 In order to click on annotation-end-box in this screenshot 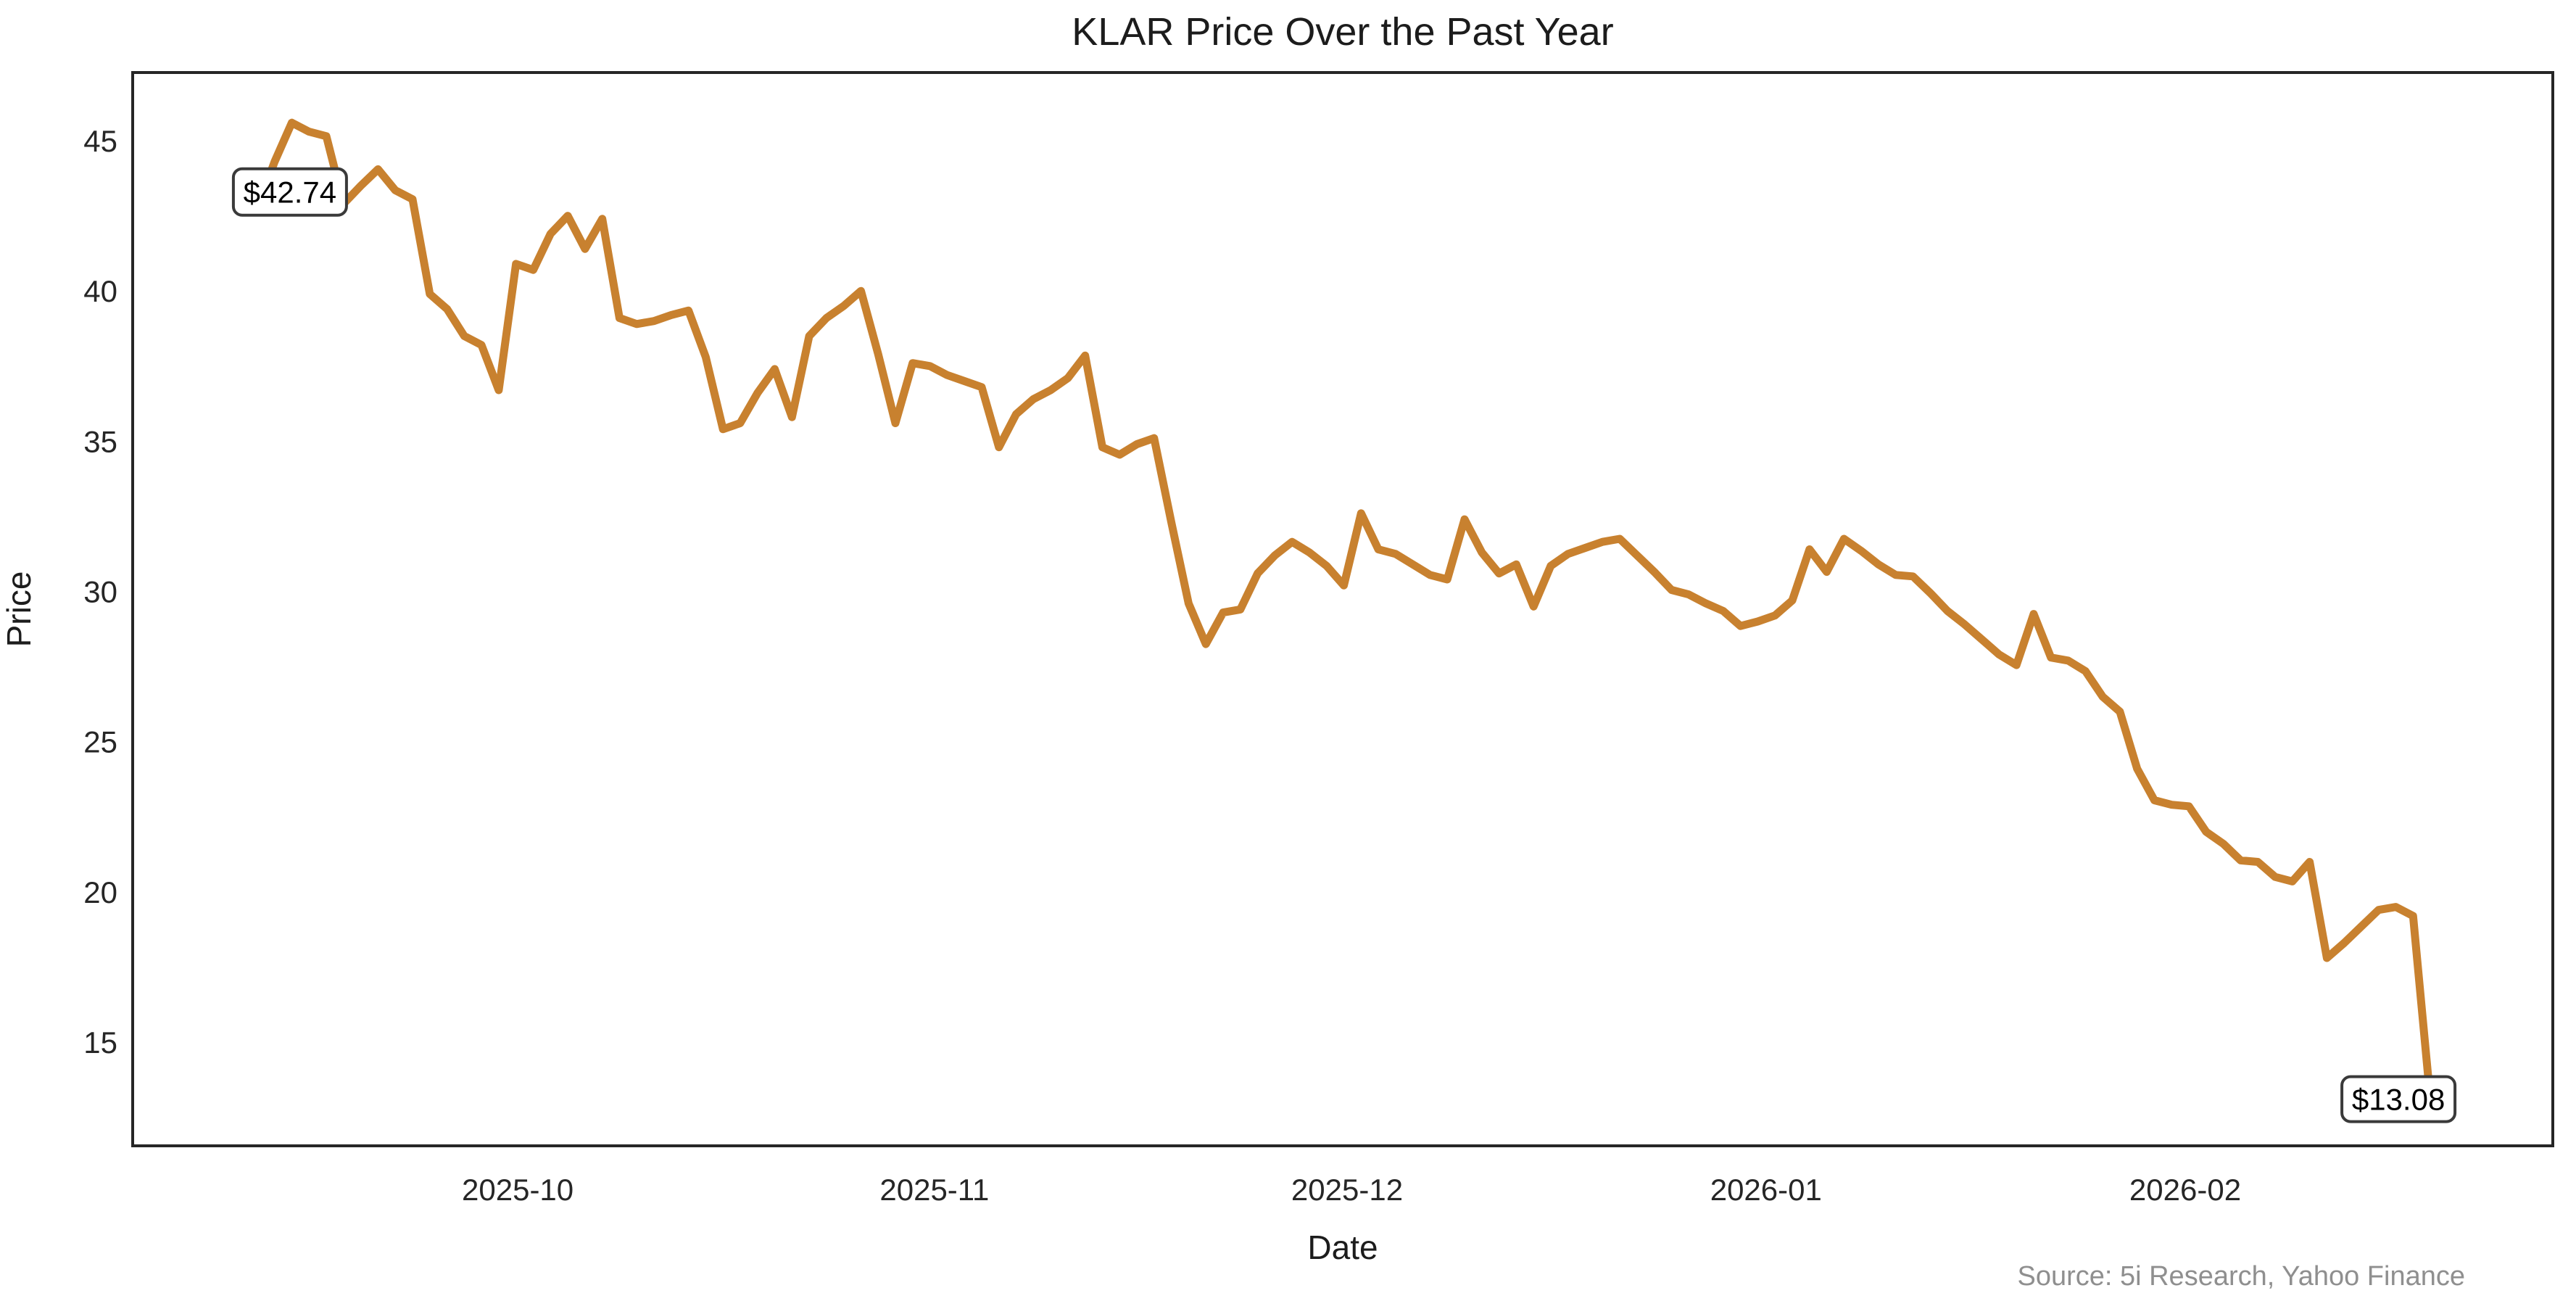, I will do `click(2398, 1099)`.